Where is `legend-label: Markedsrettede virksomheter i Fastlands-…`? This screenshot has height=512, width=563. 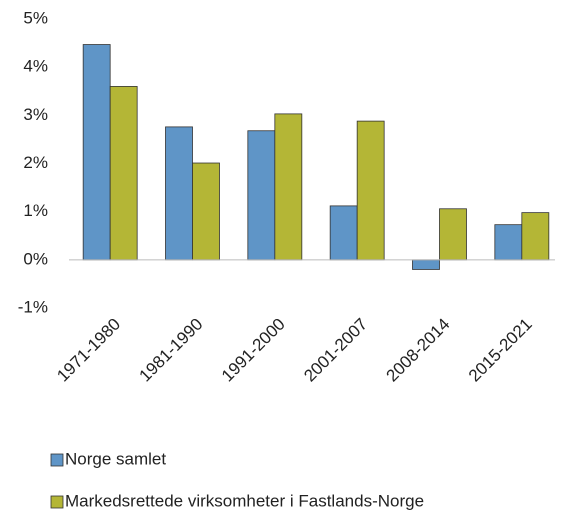
legend-label: Markedsrettede virksomheter i Fastlands-… is located at coordinates (244, 500).